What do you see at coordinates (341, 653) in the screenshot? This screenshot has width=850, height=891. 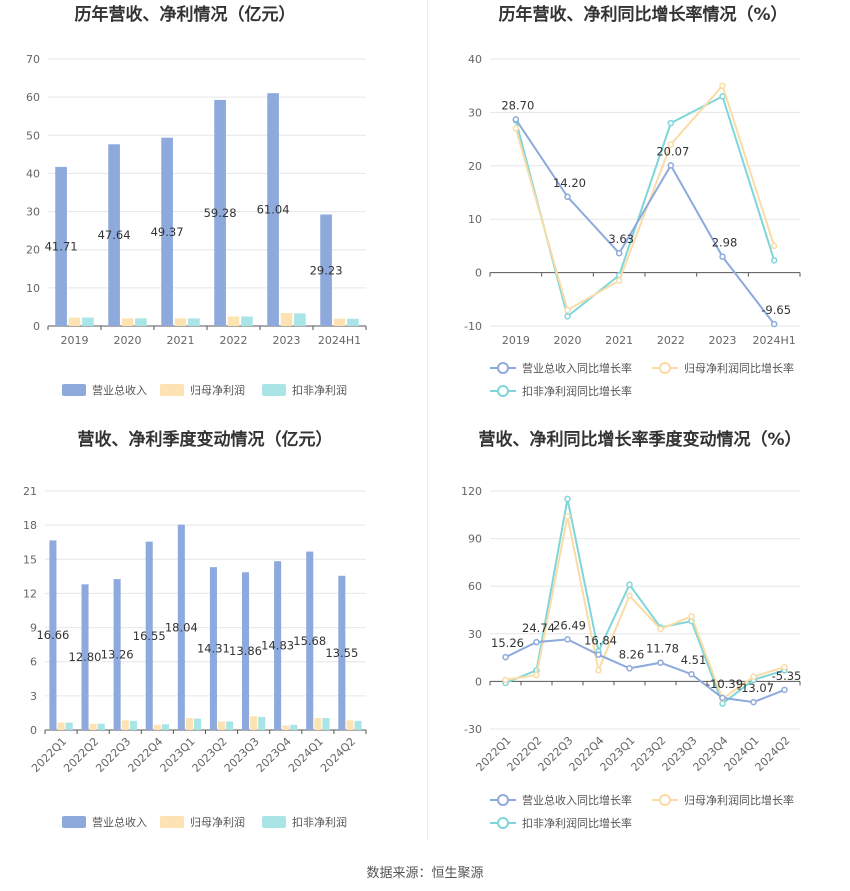 I see `bar-data-label: 13.55` at bounding box center [341, 653].